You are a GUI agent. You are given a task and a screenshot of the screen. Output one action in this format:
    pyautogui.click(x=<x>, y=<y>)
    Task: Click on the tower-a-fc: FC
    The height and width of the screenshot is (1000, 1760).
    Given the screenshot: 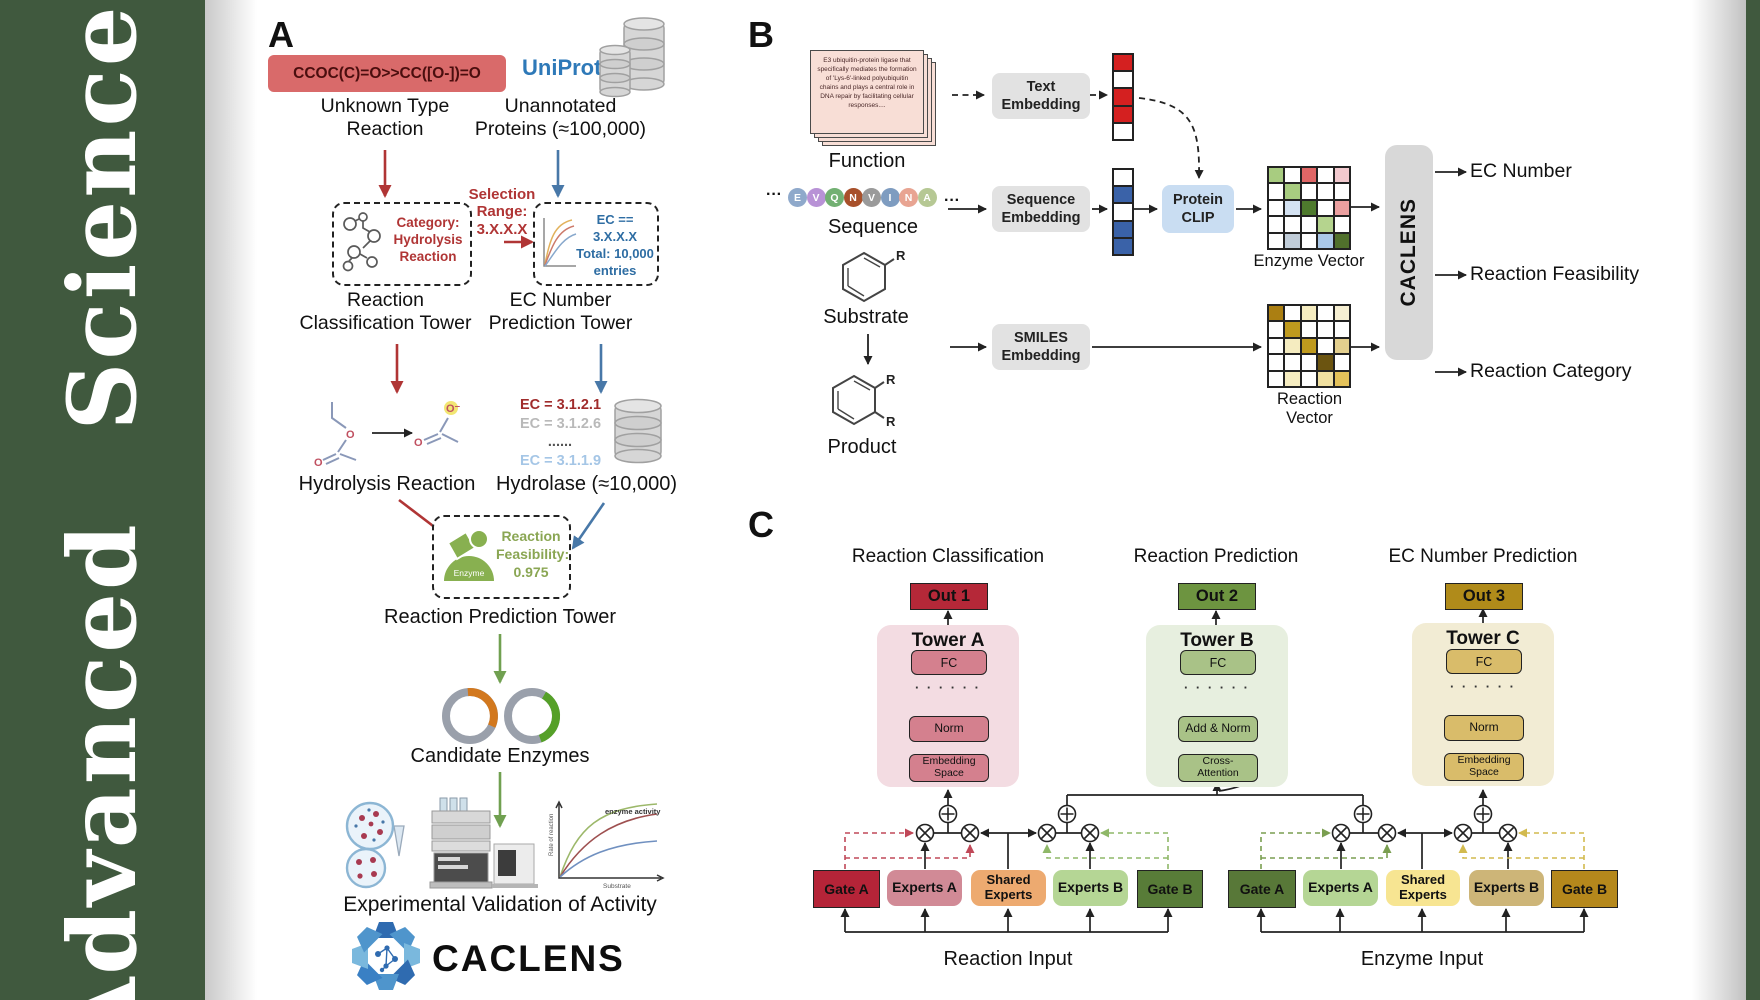 What is the action you would take?
    pyautogui.click(x=949, y=662)
    